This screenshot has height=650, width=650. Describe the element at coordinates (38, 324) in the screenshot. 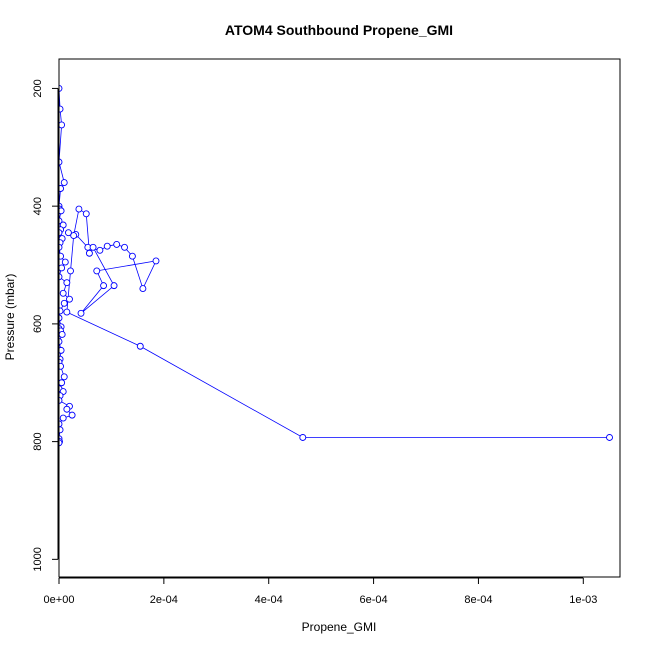

I see `y-tick-label: 600` at that location.